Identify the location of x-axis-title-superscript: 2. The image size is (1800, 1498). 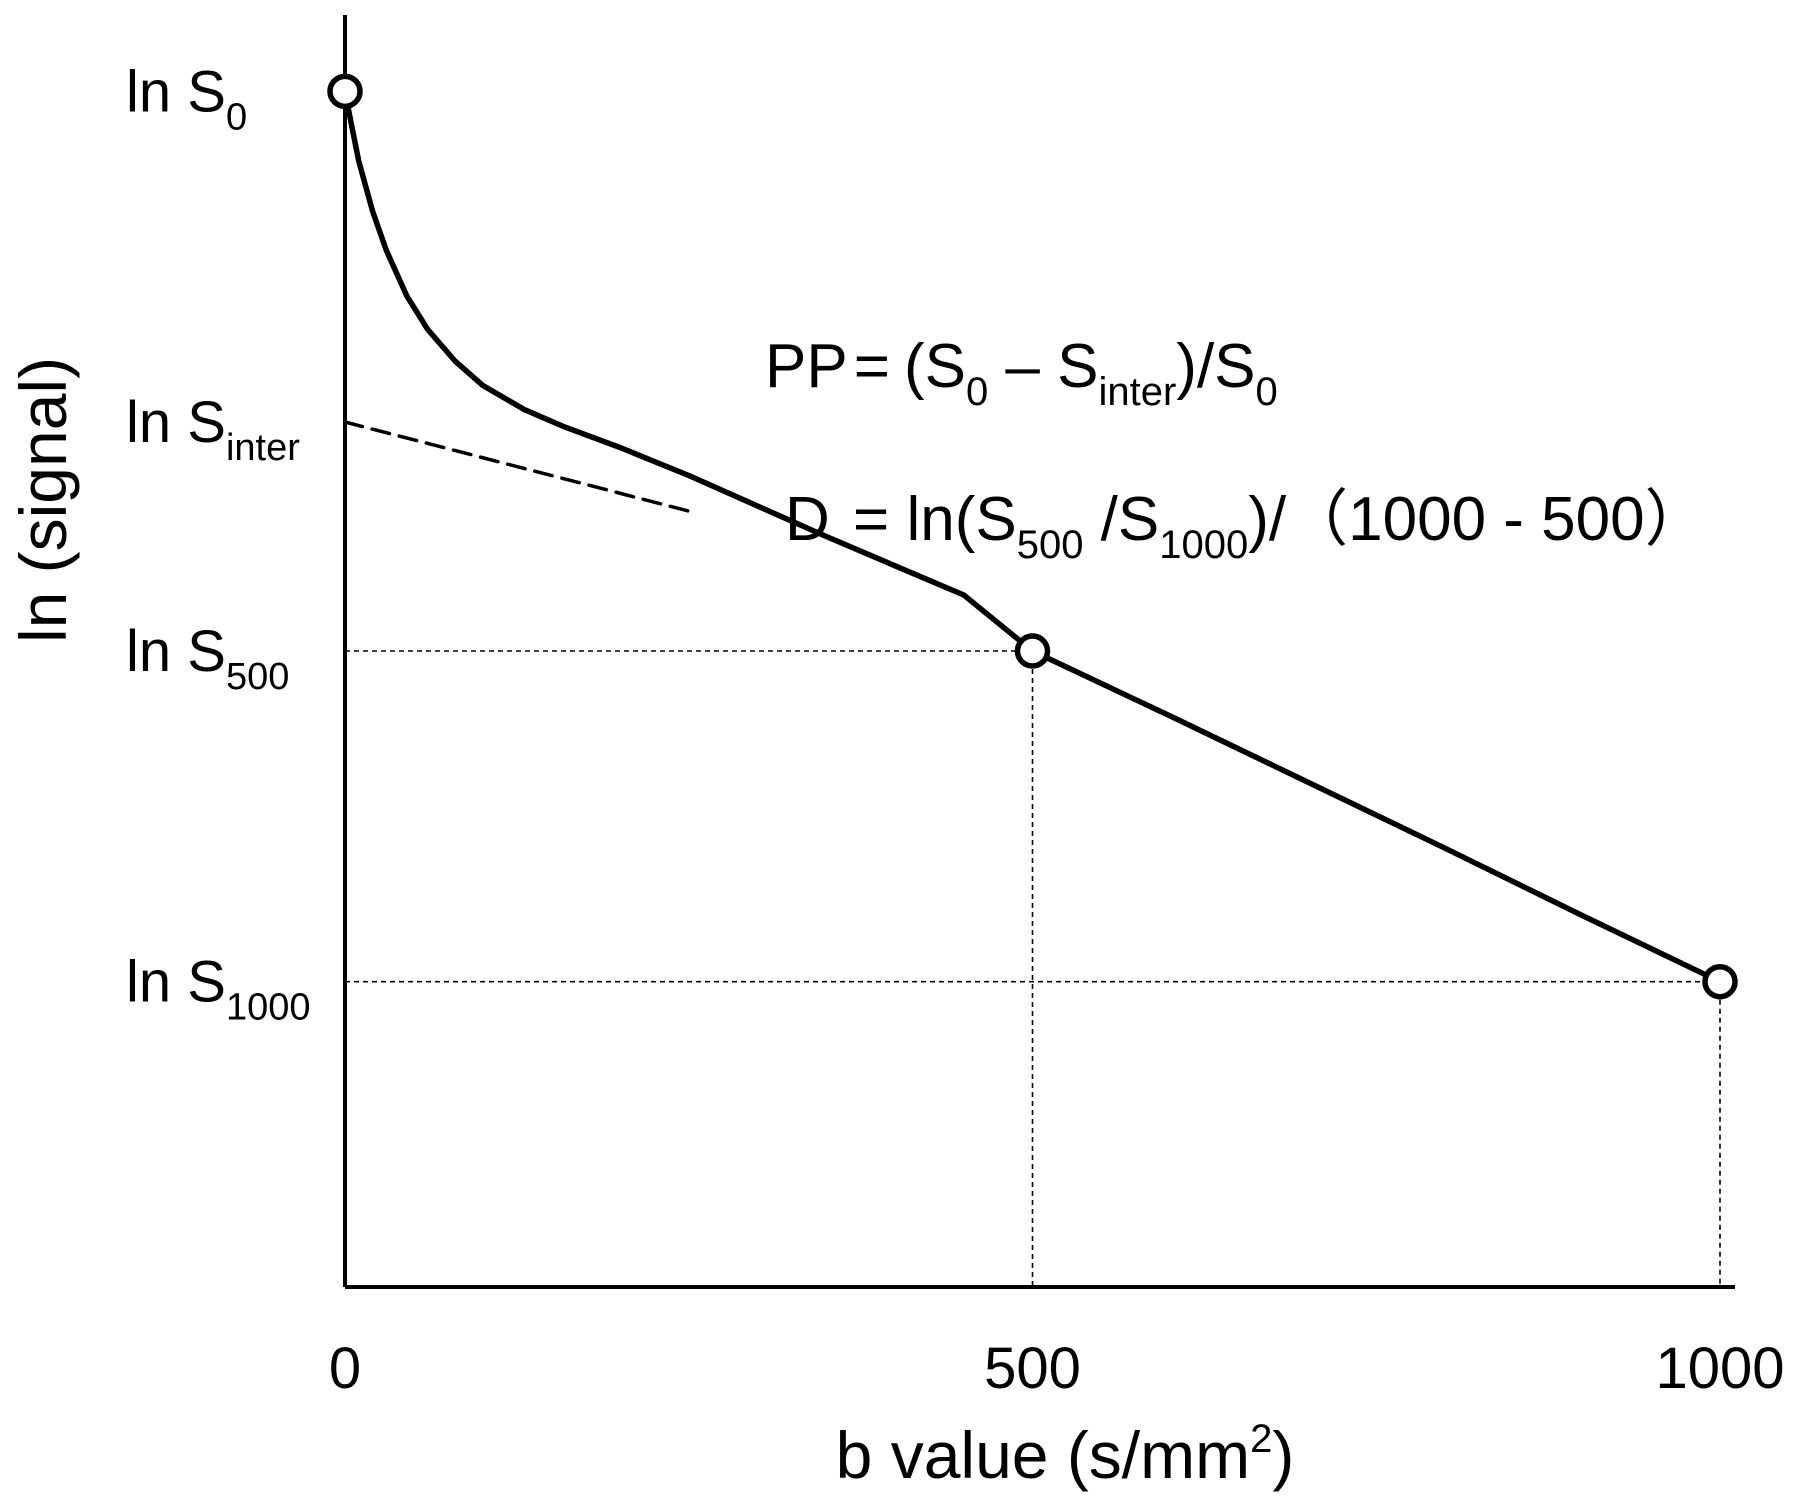
(1261, 1439).